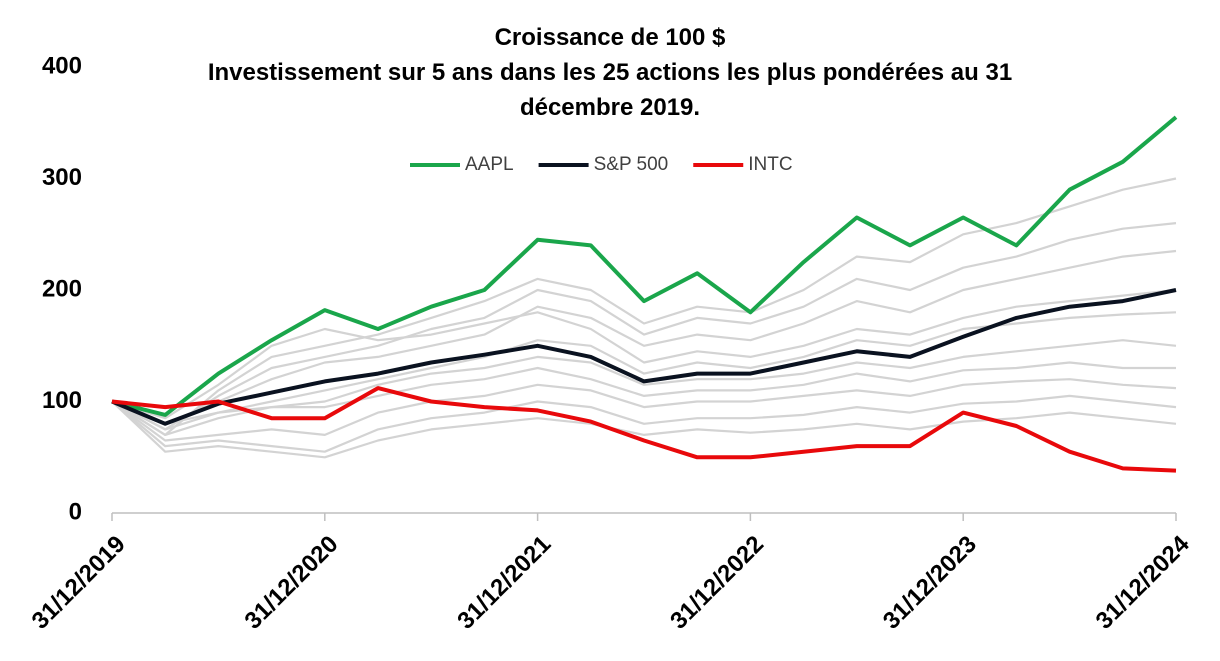  What do you see at coordinates (770, 164) in the screenshot?
I see `legend-label: INTC` at bounding box center [770, 164].